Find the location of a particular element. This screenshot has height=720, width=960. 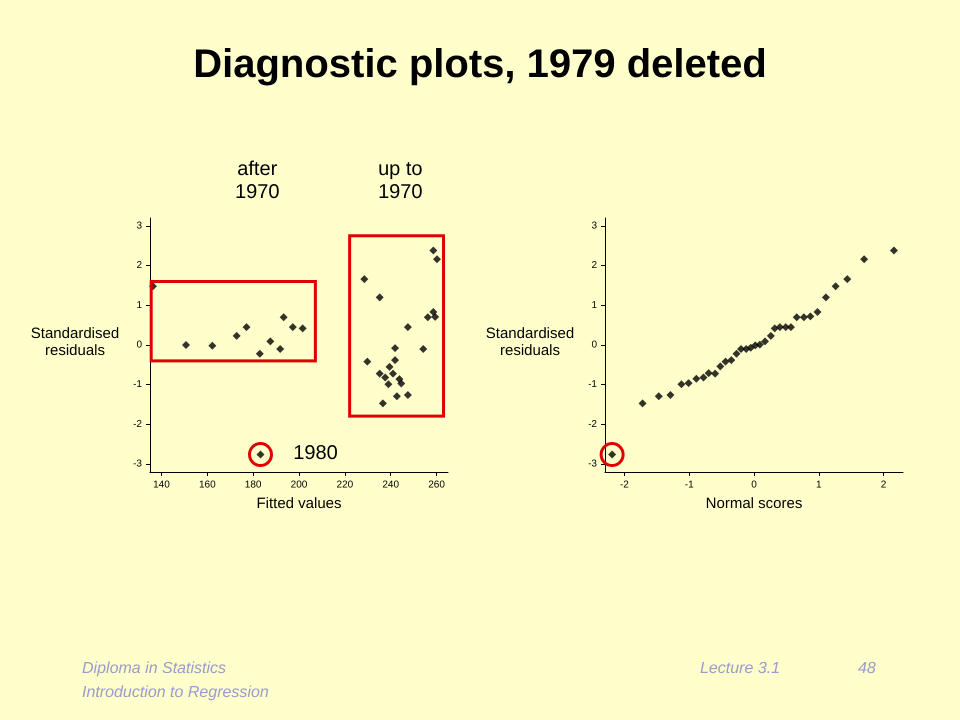

x-tick-label: 200 is located at coordinates (299, 485).